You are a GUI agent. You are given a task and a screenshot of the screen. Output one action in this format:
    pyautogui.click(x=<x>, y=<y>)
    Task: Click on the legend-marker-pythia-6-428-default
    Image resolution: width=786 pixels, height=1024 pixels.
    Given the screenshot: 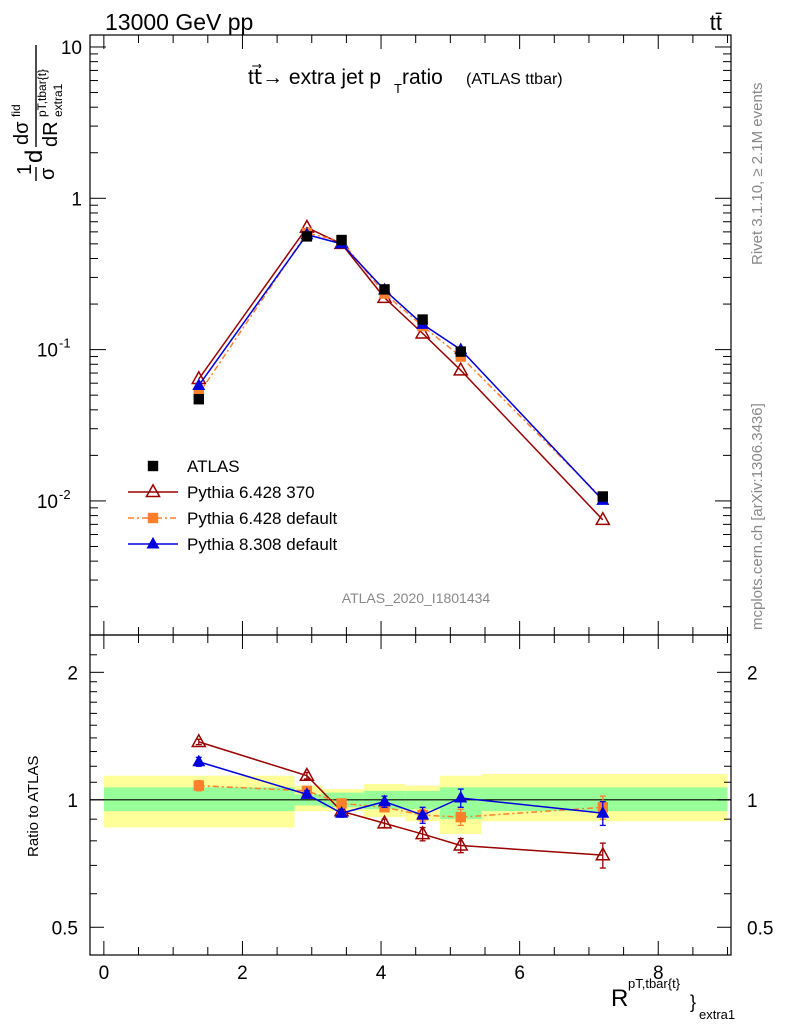 What is the action you would take?
    pyautogui.click(x=153, y=518)
    